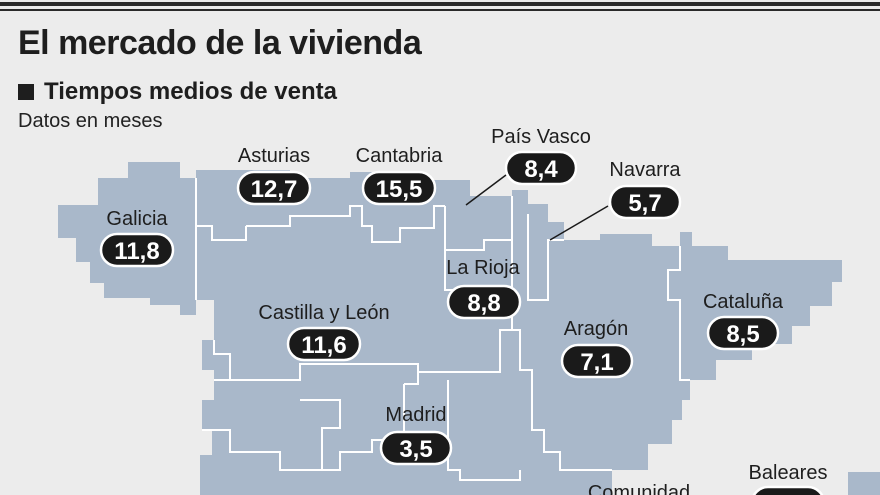 The image size is (880, 495). What do you see at coordinates (742, 334) in the screenshot?
I see `region-value-cataluna: 8,5` at bounding box center [742, 334].